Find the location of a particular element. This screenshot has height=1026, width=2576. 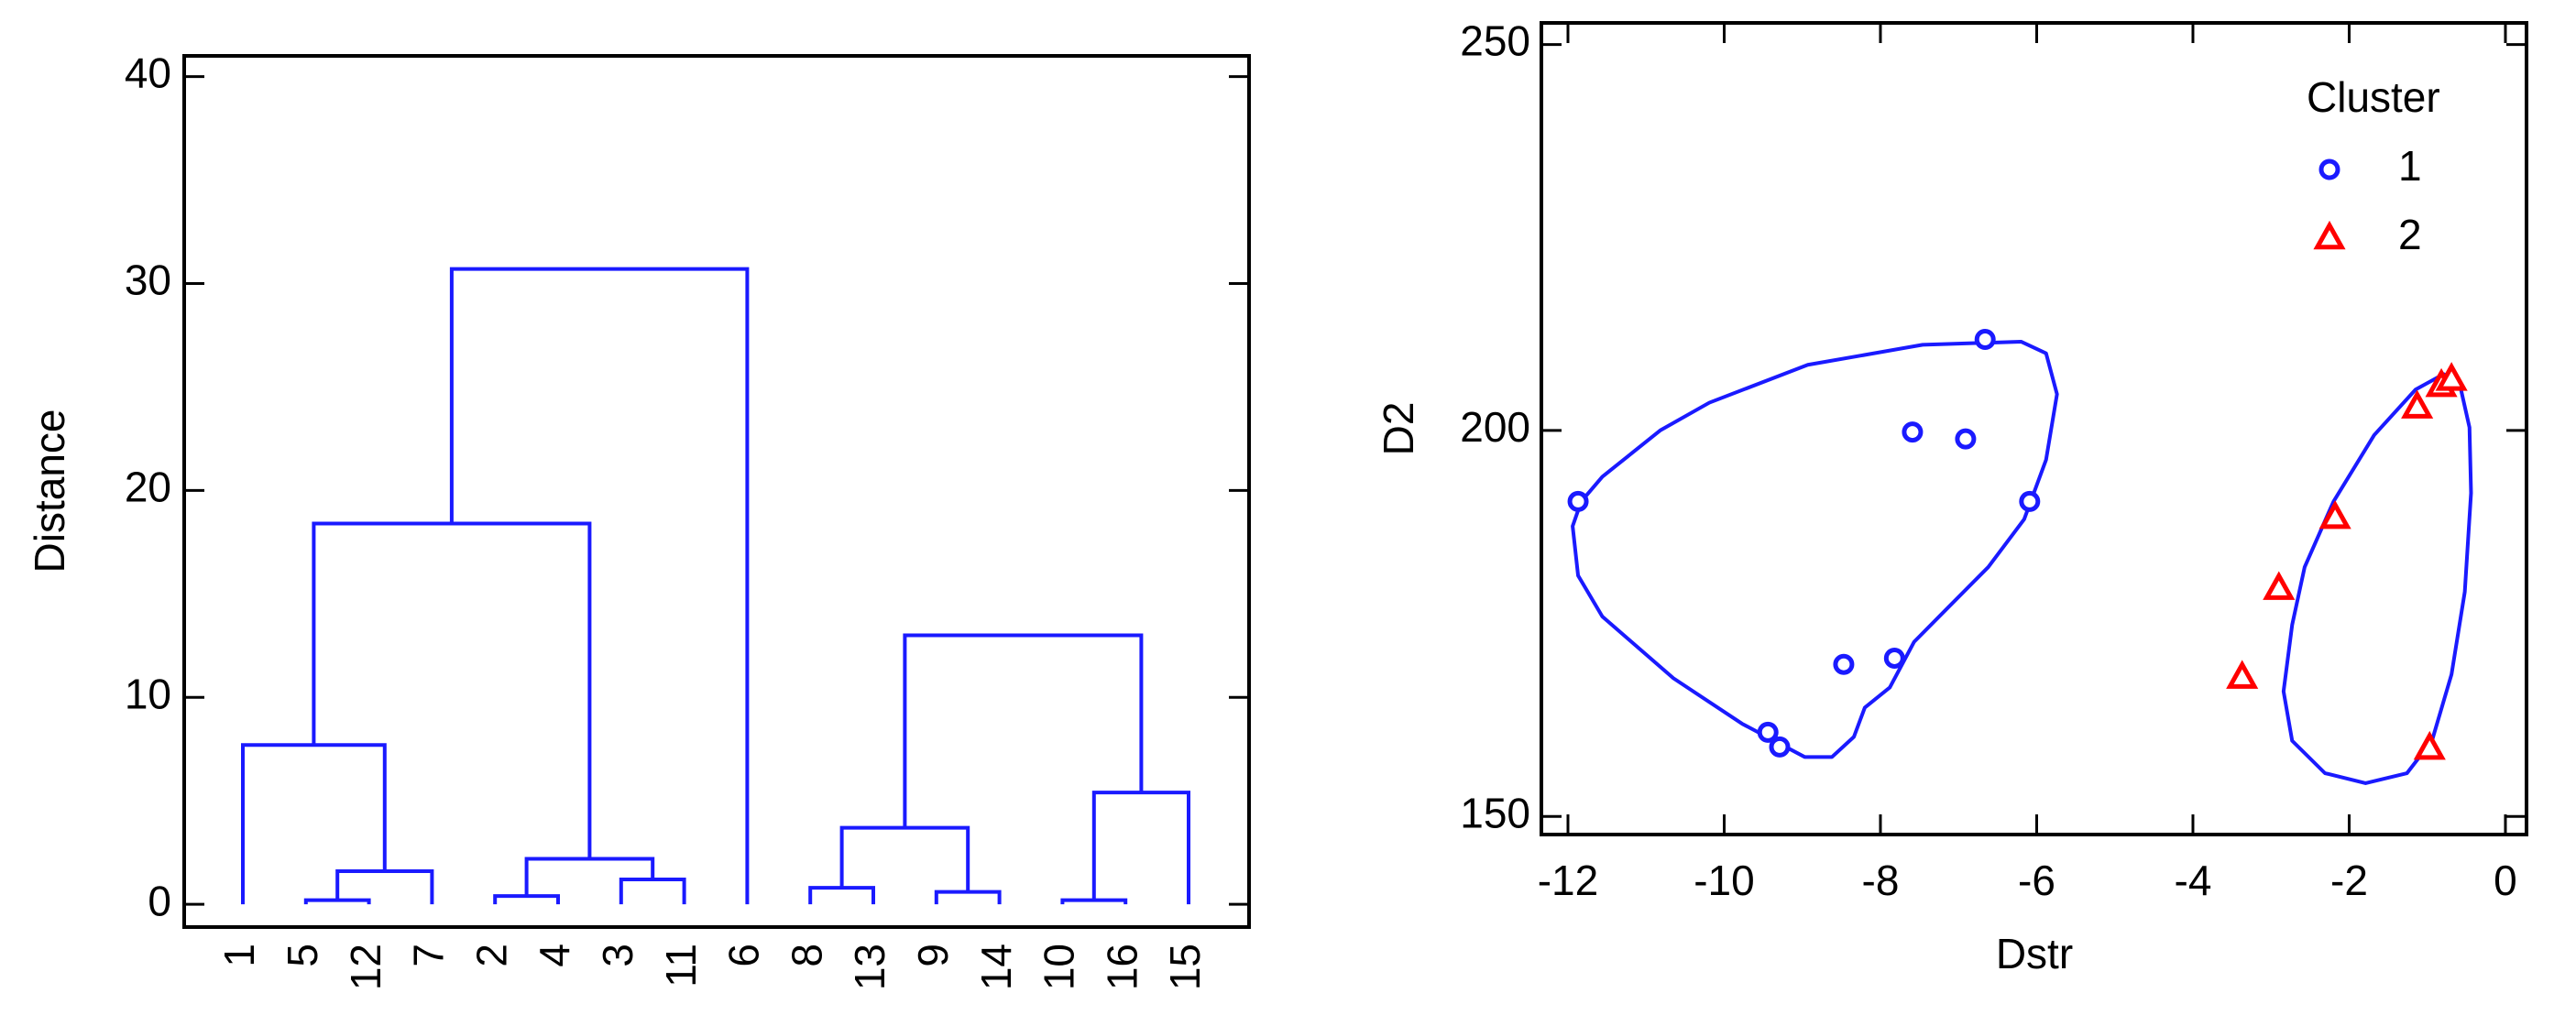

leaf-label: 16 is located at coordinates (1121, 967).